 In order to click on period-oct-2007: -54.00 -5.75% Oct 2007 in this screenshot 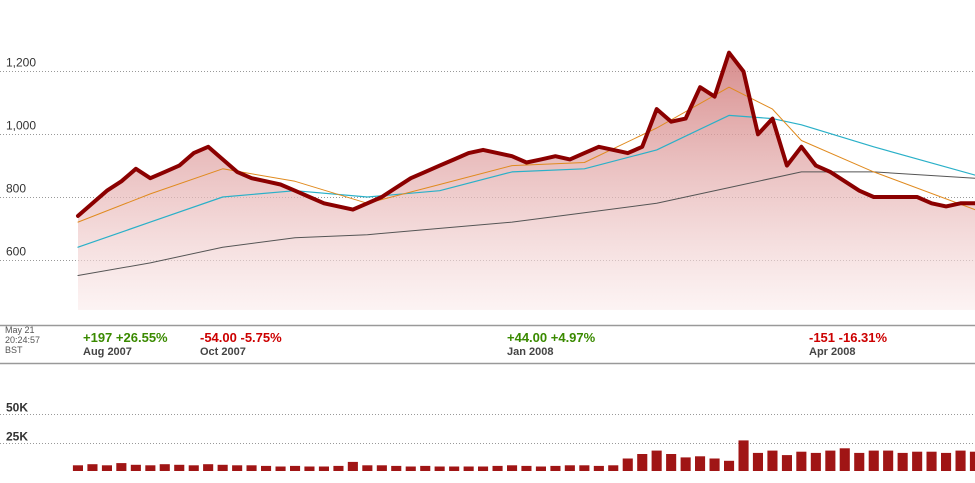, I will do `click(241, 344)`.